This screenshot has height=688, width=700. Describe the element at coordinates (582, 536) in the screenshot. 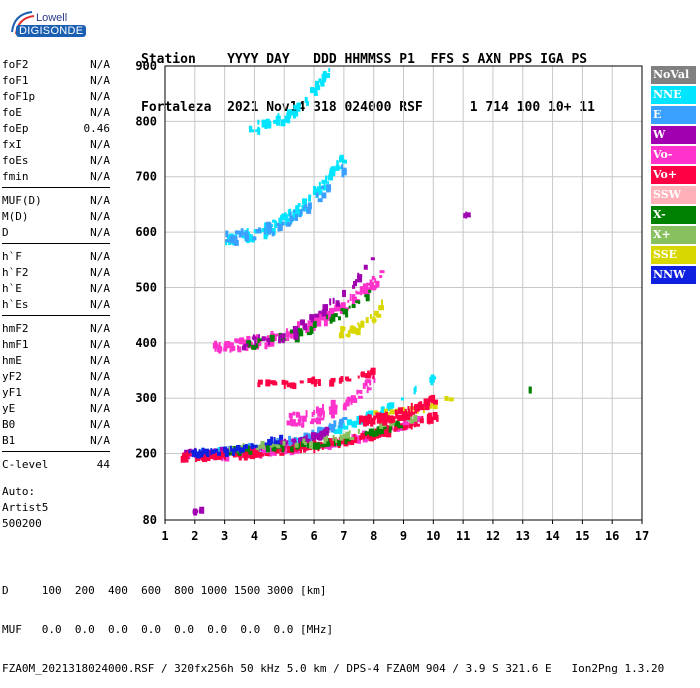

I see `x-tick-label: 15` at that location.